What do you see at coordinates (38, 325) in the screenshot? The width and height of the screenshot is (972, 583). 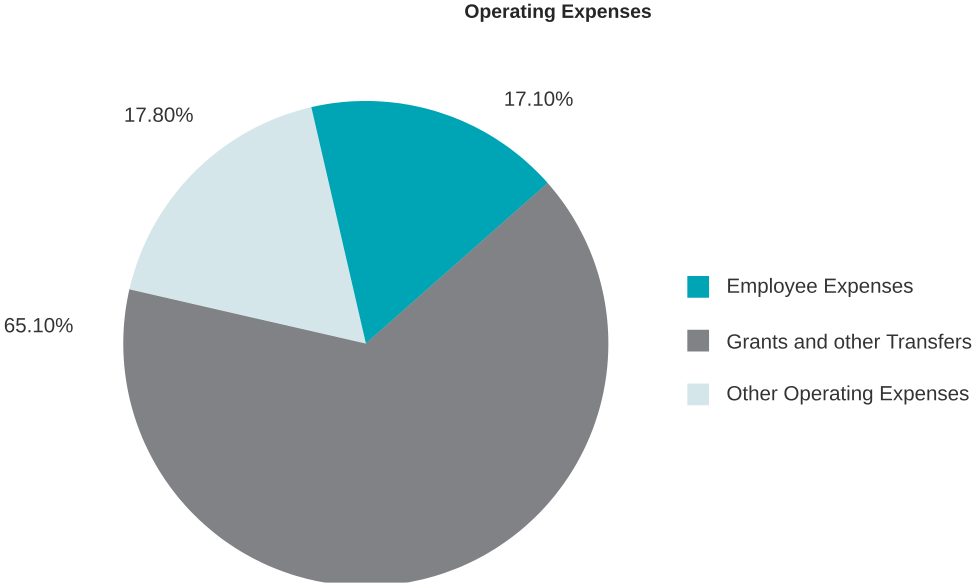 I see `data-label: 65.10%` at bounding box center [38, 325].